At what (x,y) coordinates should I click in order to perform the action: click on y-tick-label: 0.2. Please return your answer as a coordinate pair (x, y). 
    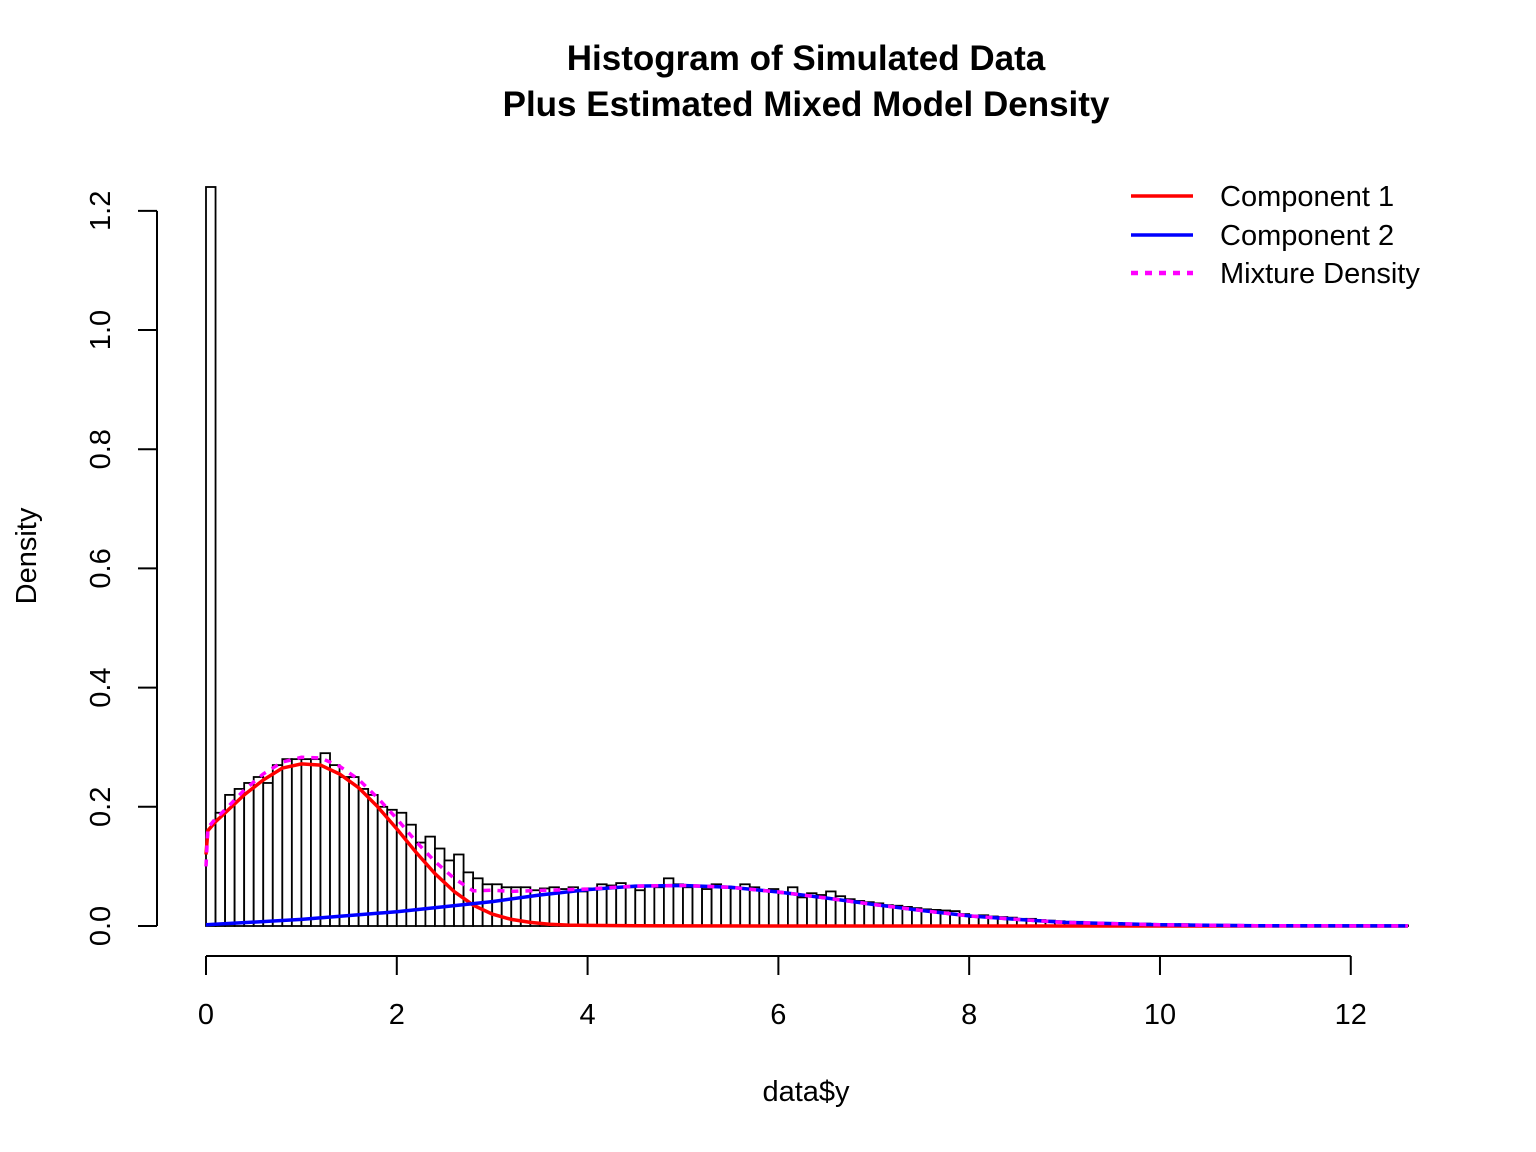
    Looking at the image, I should click on (101, 807).